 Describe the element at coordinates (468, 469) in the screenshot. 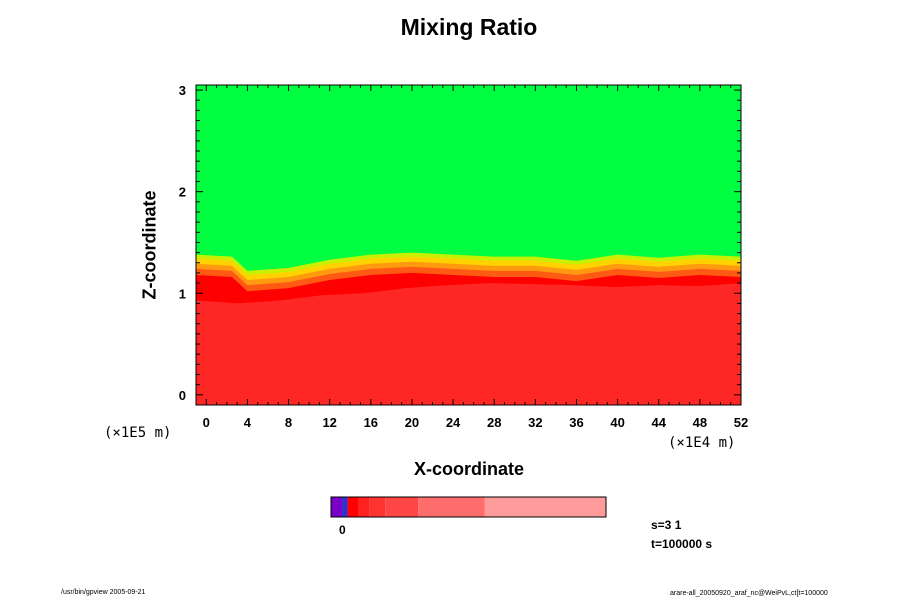

I see `x-axis-label: X-coordinate` at that location.